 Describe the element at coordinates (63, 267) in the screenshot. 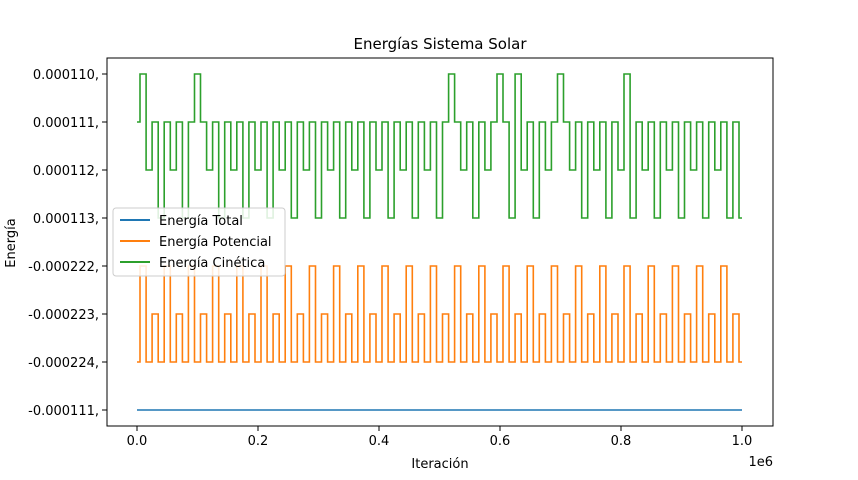

I see `y-tick-label-5: -0.000222,` at that location.